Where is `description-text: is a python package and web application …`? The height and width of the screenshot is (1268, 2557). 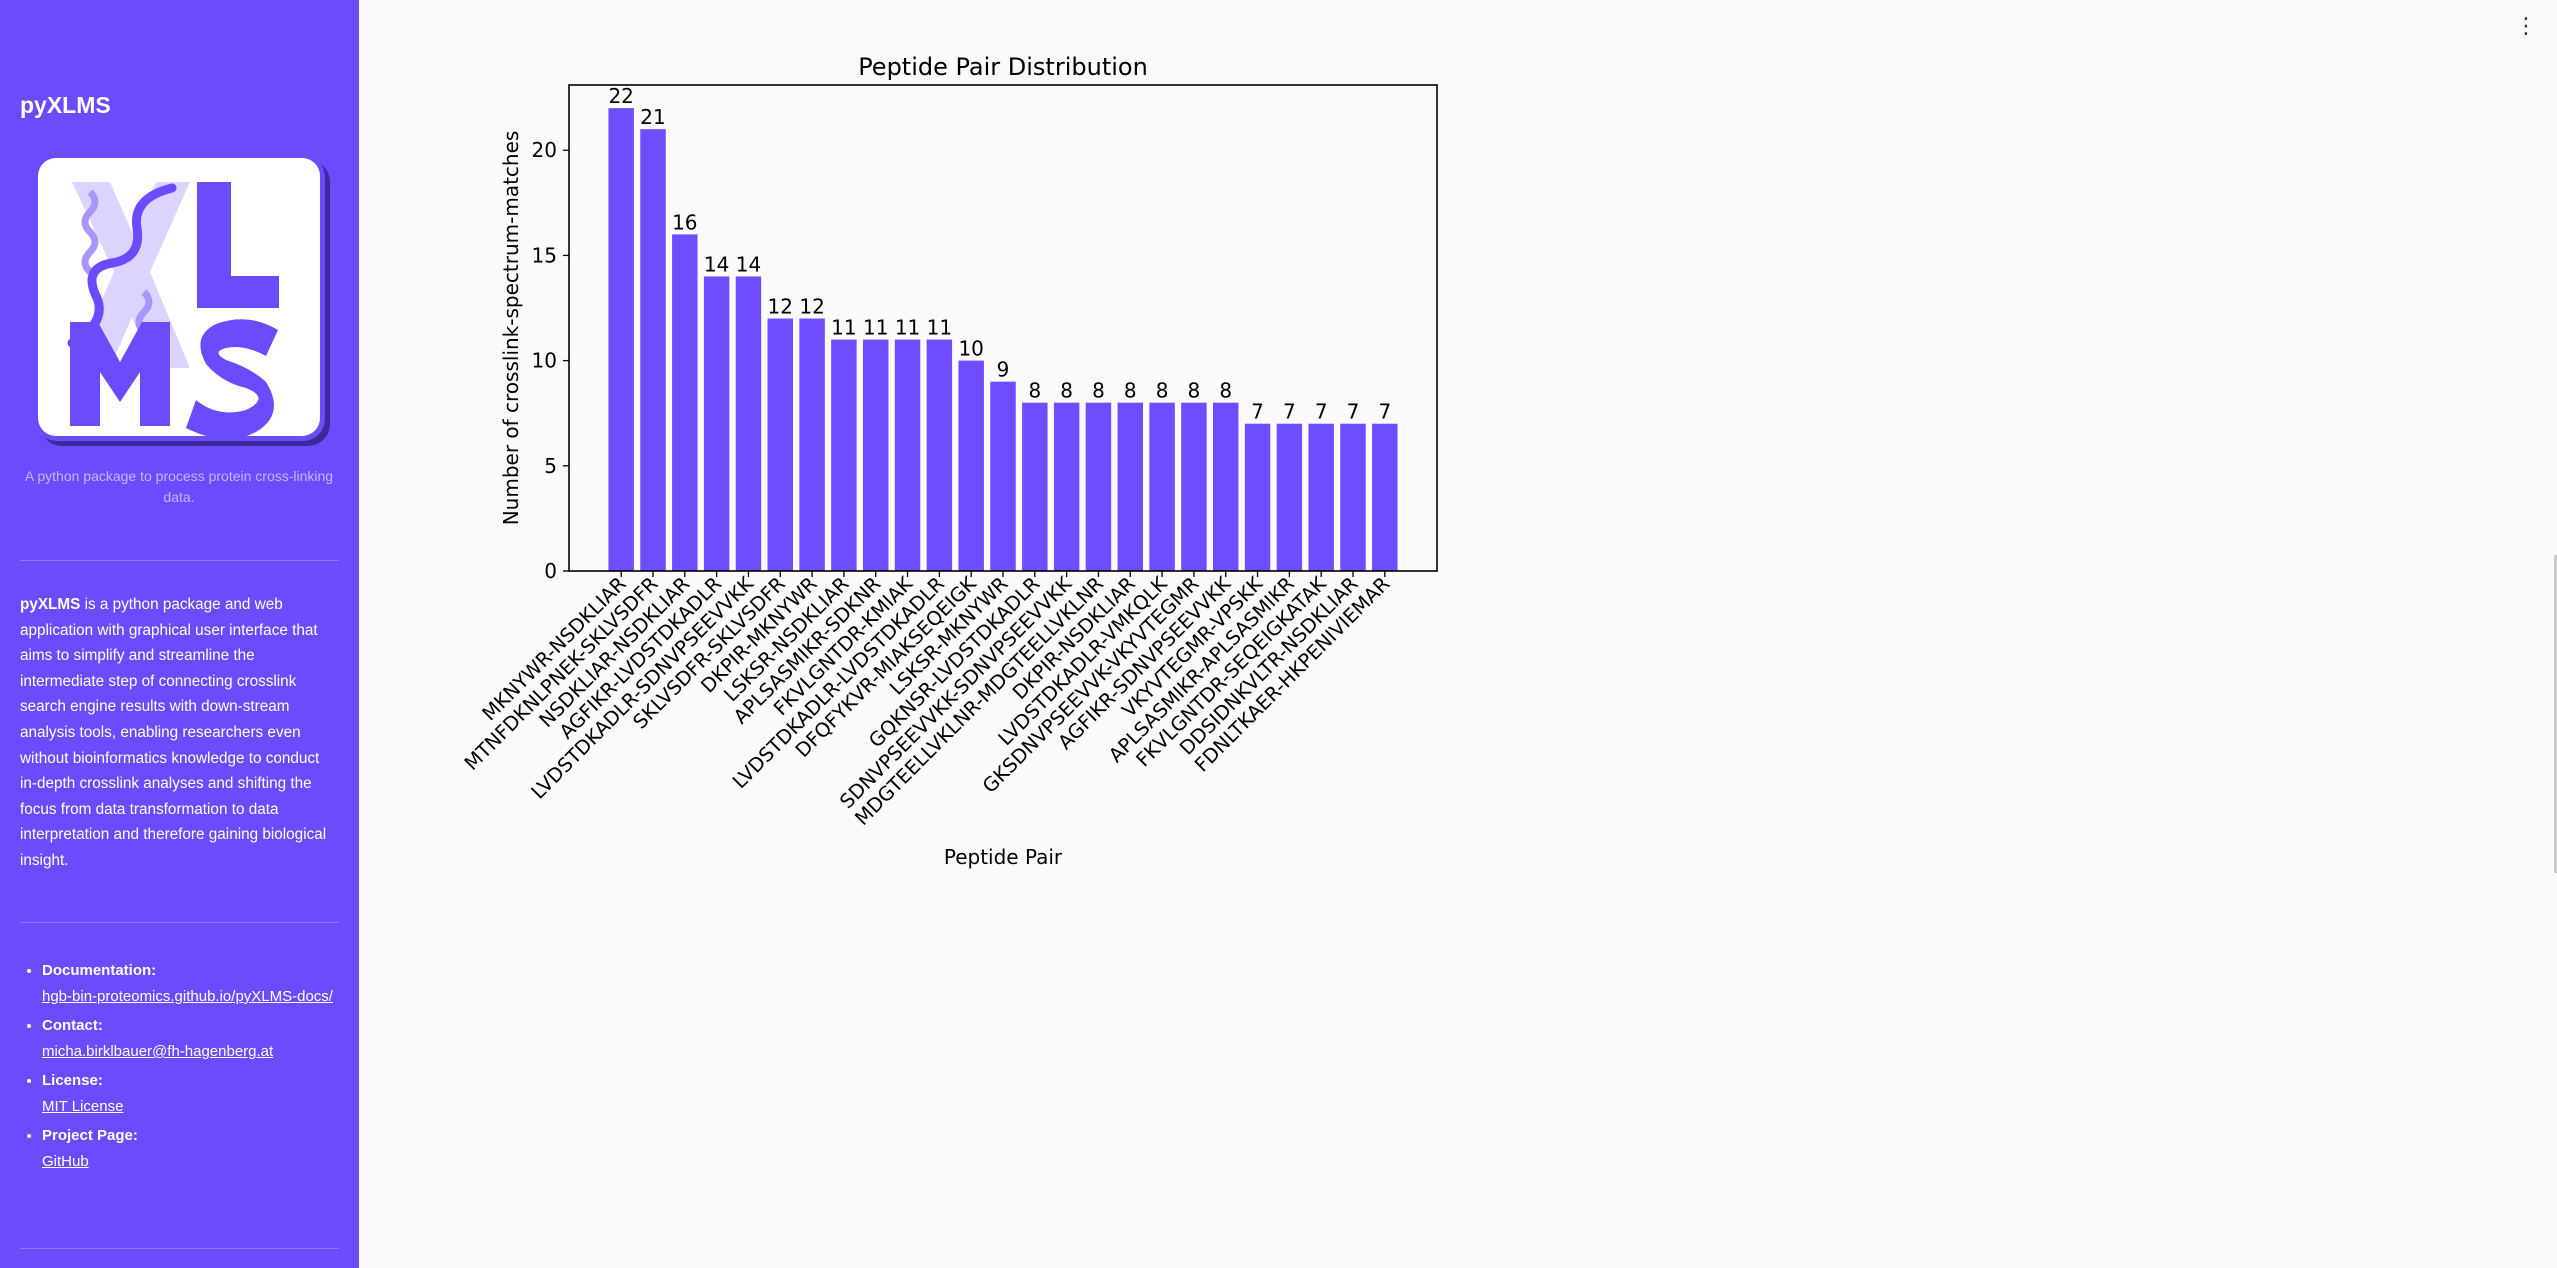
description-text: is a python package and web application … is located at coordinates (173, 732).